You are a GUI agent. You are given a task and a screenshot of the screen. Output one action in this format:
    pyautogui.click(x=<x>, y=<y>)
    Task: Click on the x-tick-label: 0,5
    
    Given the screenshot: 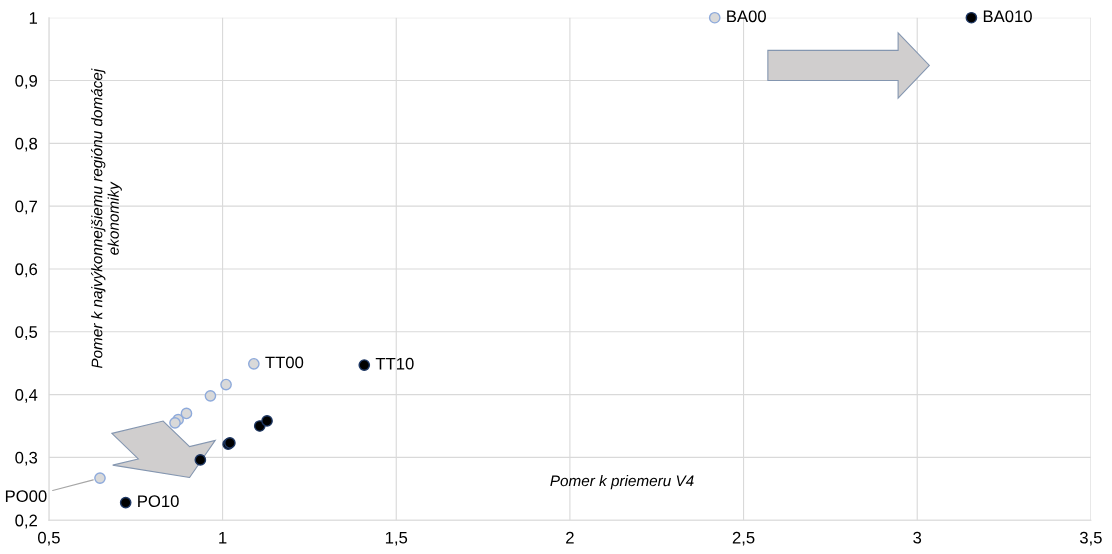 What is the action you would take?
    pyautogui.click(x=49, y=538)
    